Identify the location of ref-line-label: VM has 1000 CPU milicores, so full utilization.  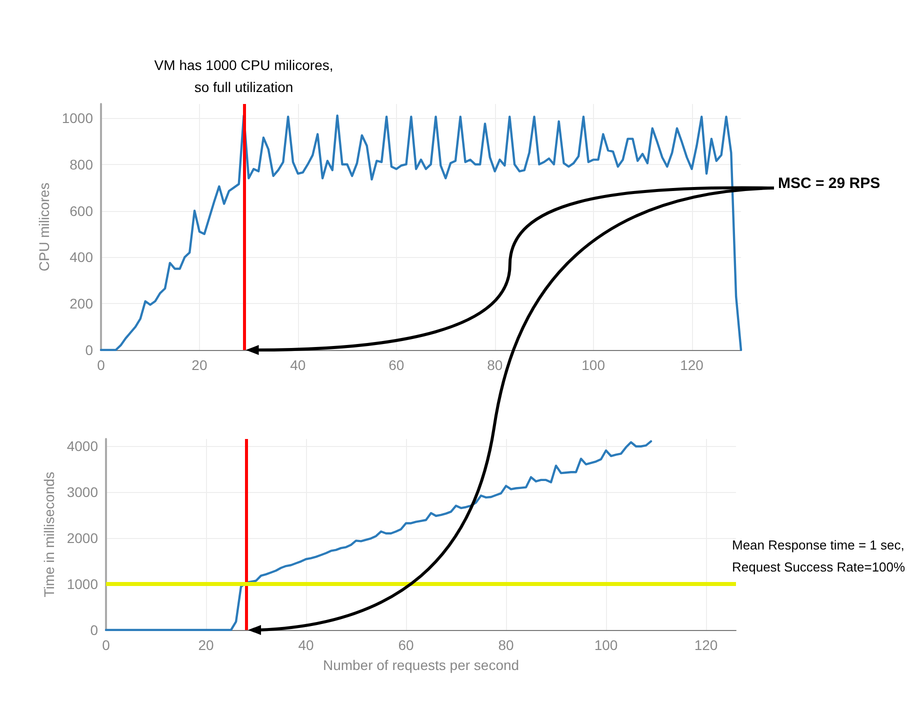
(244, 76).